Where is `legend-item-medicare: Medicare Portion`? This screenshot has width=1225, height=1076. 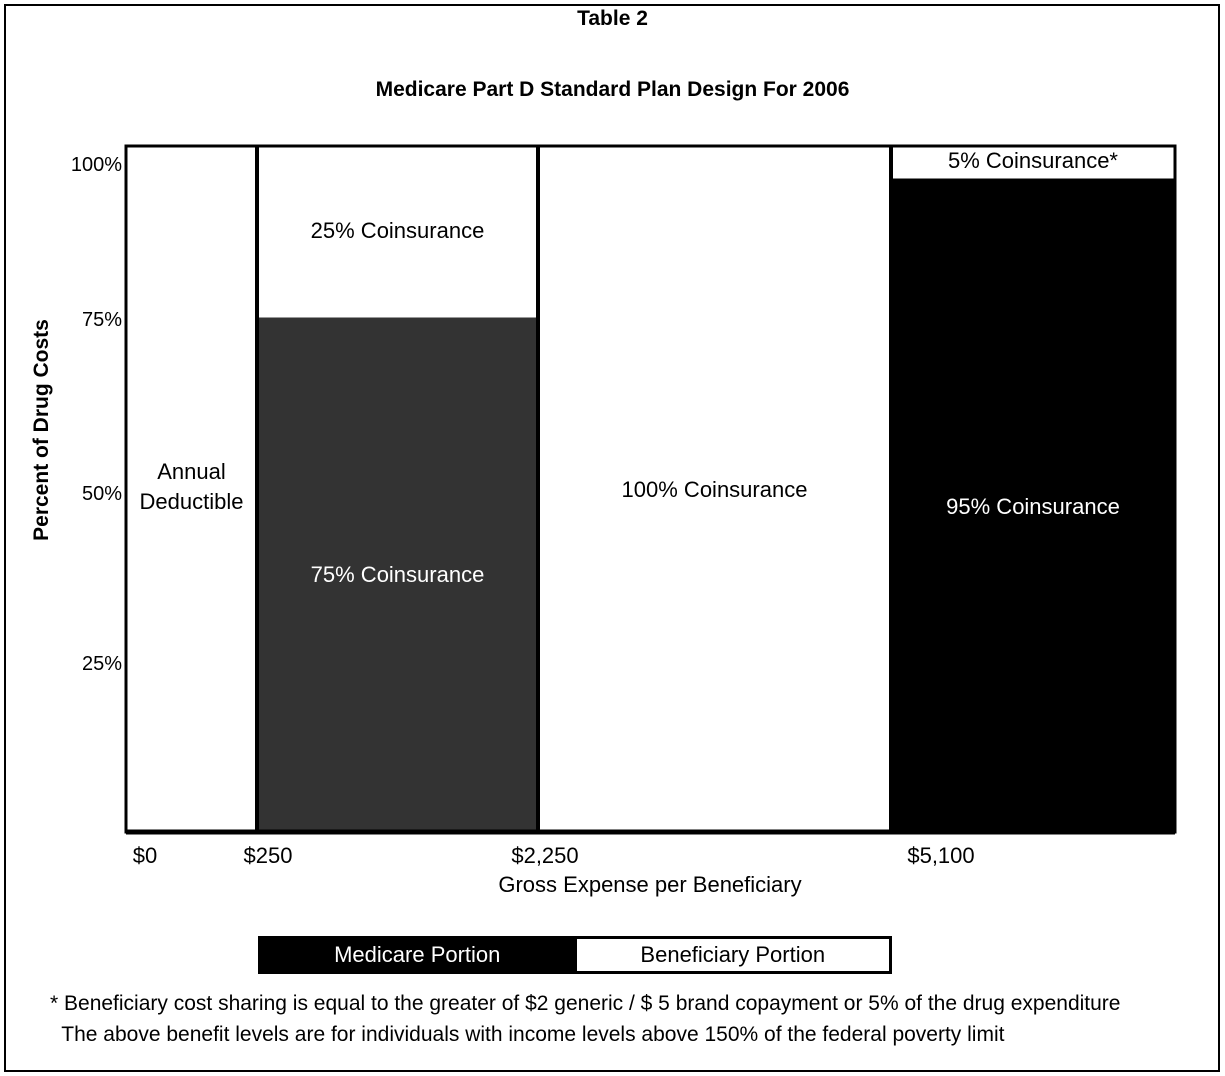
legend-item-medicare: Medicare Portion is located at coordinates (417, 955).